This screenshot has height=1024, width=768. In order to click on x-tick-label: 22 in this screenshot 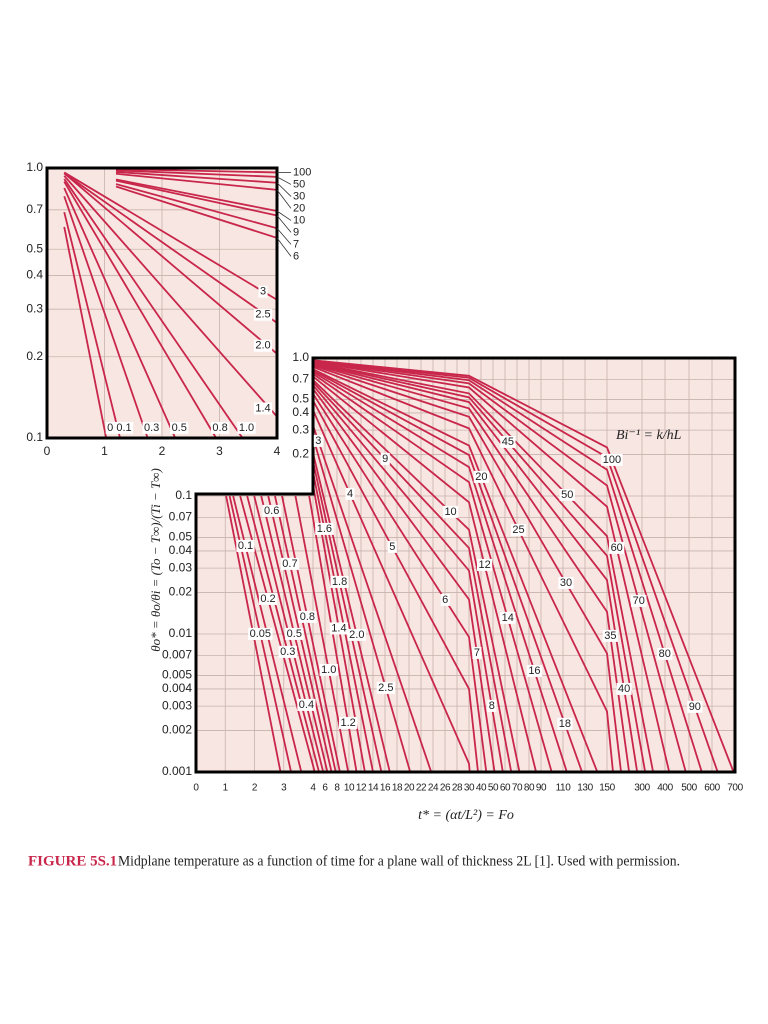, I will do `click(421, 788)`.